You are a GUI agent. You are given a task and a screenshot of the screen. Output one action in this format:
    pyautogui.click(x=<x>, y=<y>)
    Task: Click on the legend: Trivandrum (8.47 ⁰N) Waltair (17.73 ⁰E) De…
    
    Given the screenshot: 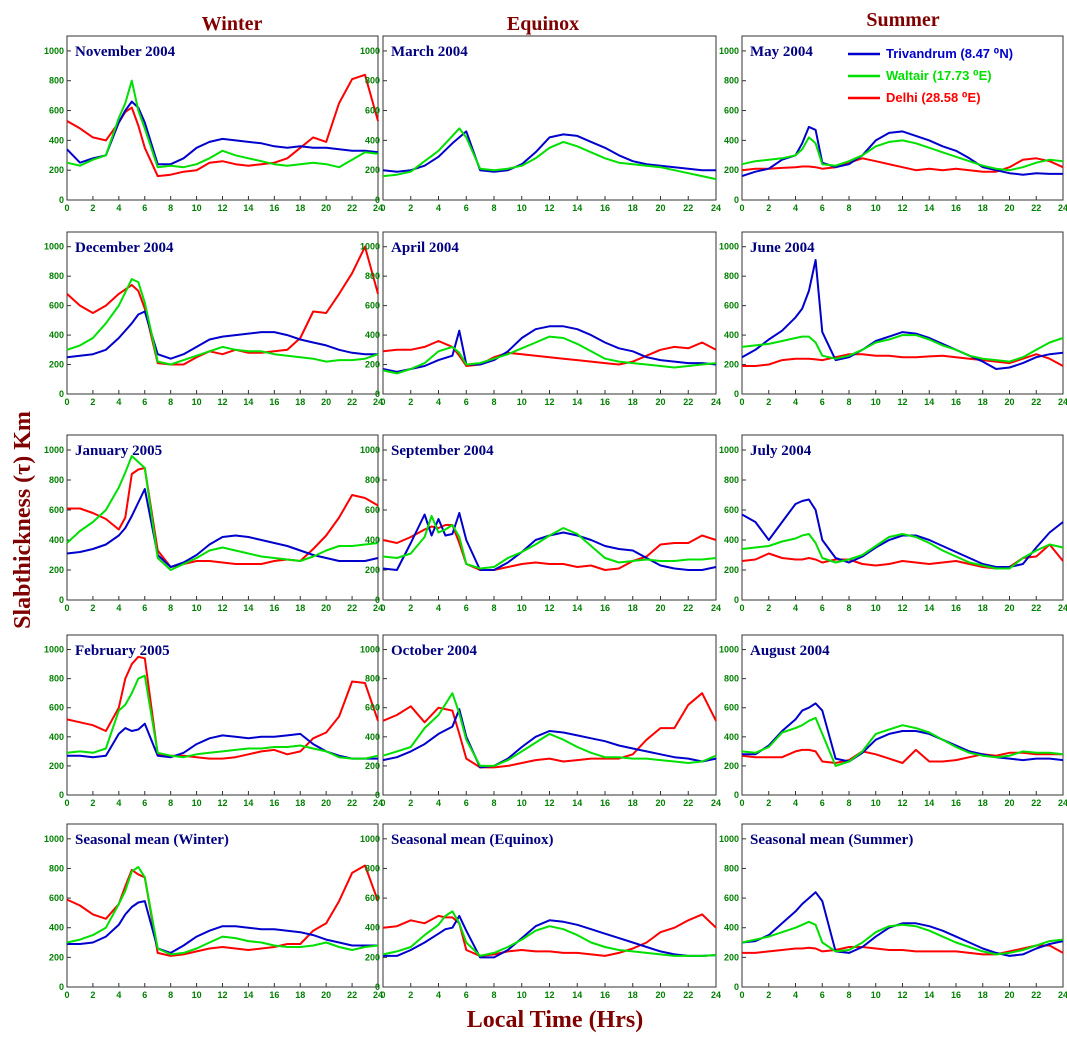 What is the action you would take?
    pyautogui.click(x=930, y=75)
    